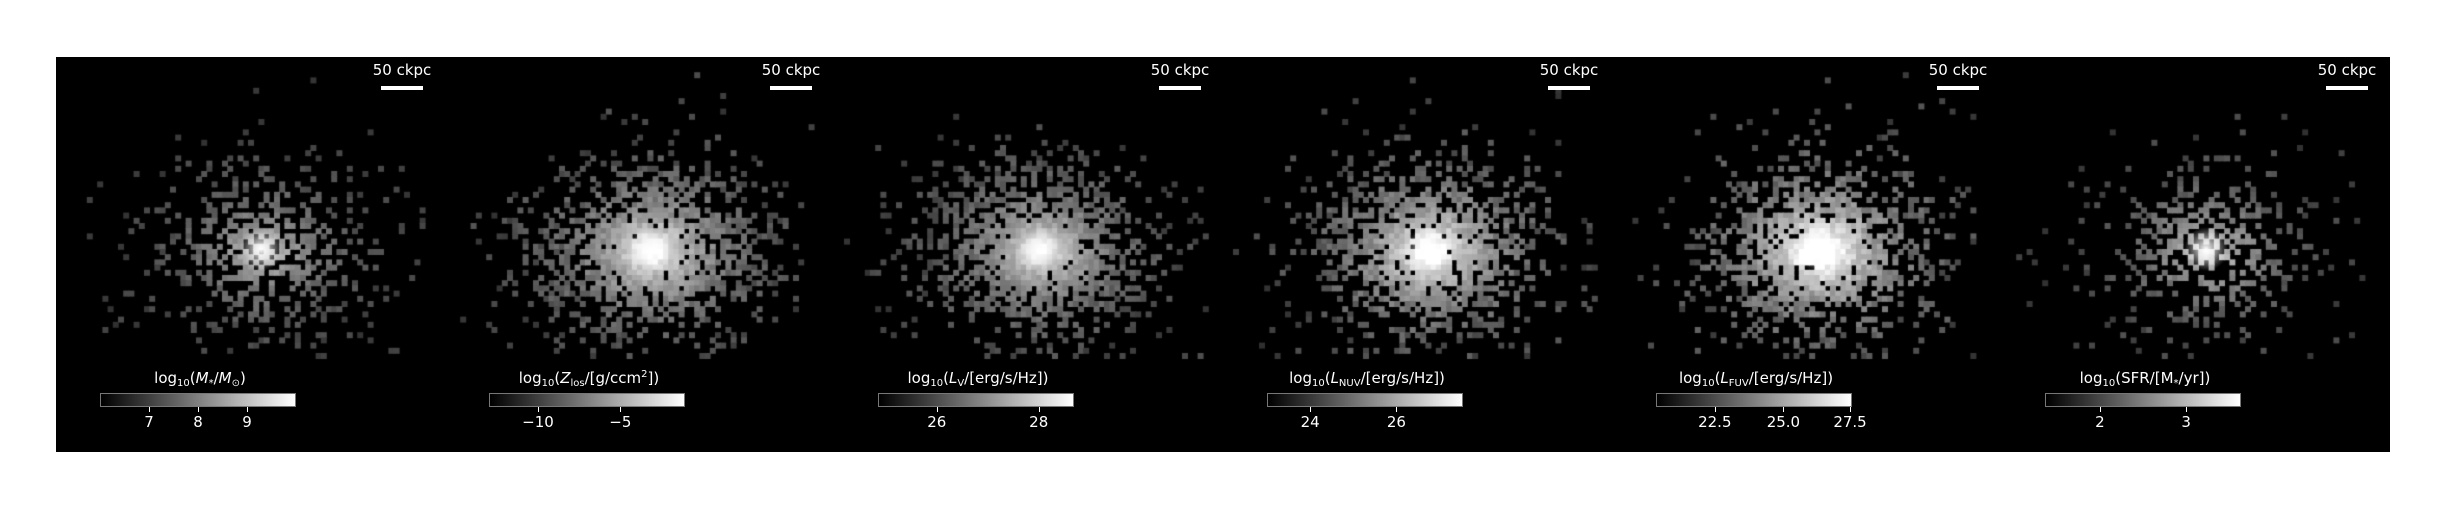 The image size is (2444, 507). What do you see at coordinates (2145, 379) in the screenshot?
I see `colorbar-title: log10(SFR/[M*/yr])` at bounding box center [2145, 379].